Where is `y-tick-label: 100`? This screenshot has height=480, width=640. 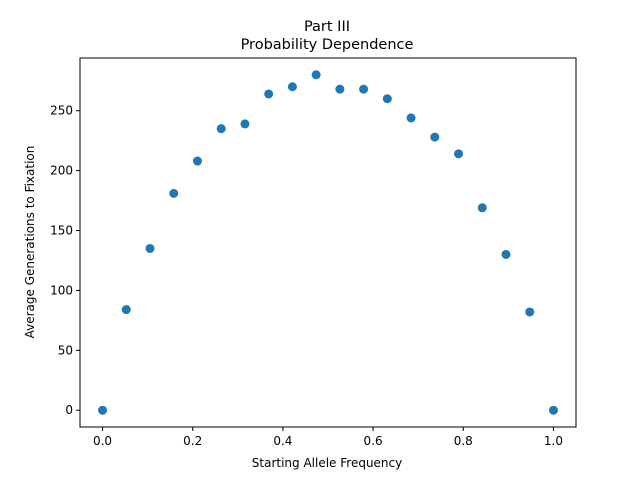 y-tick-label: 100 is located at coordinates (61, 290).